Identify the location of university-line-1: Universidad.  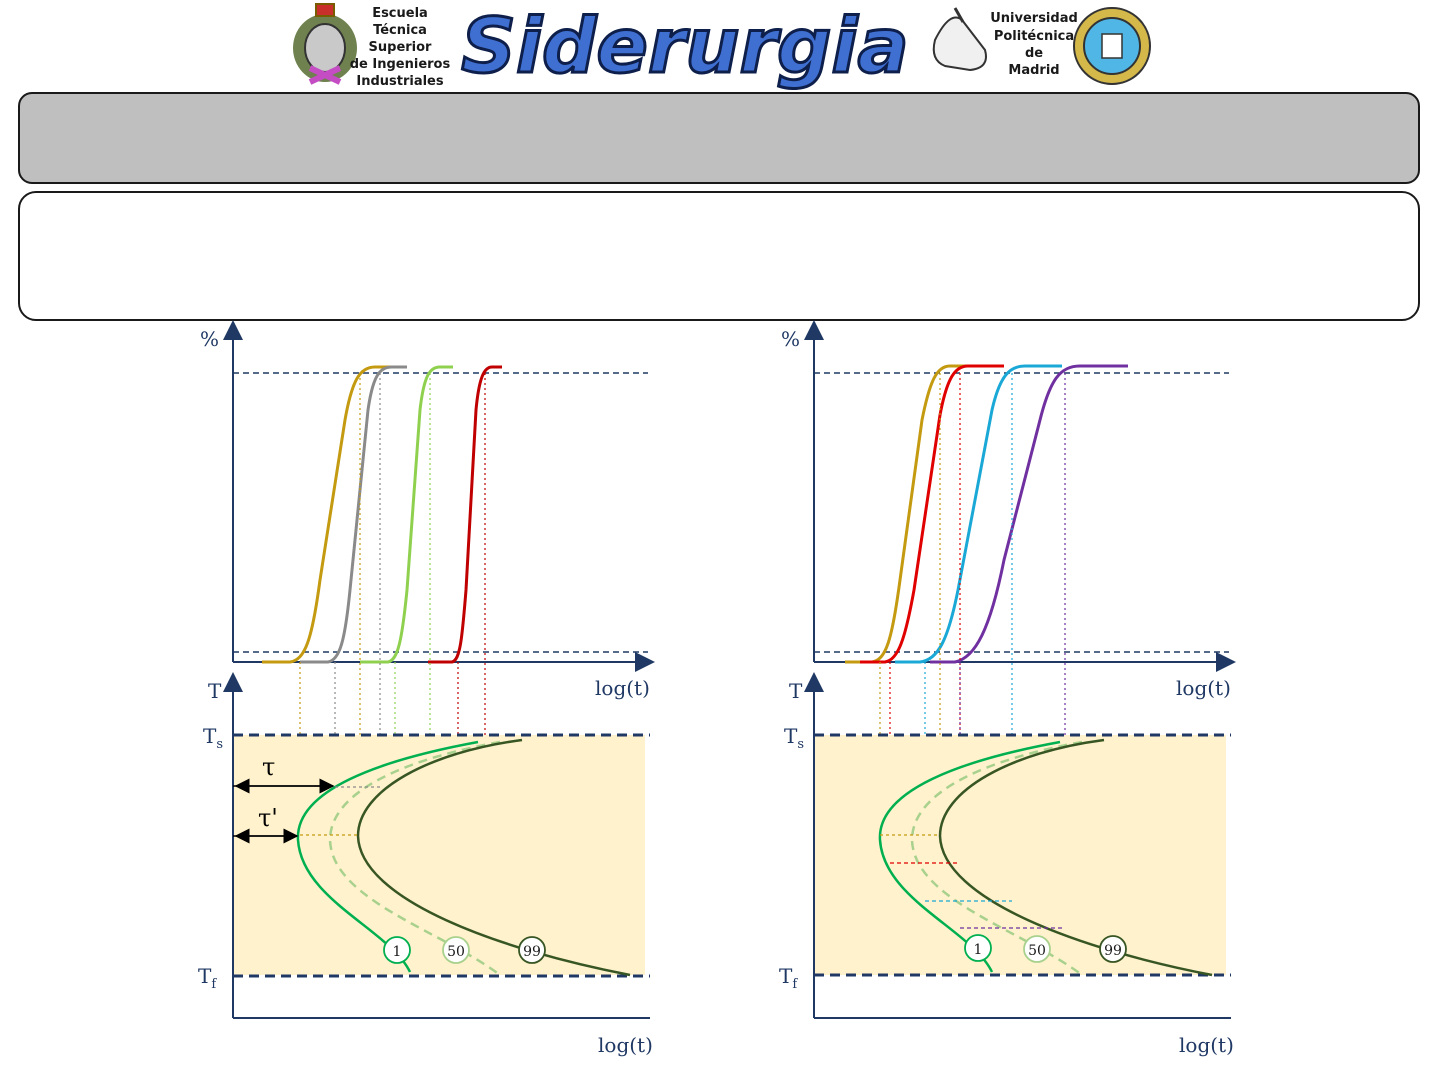
(1034, 18).